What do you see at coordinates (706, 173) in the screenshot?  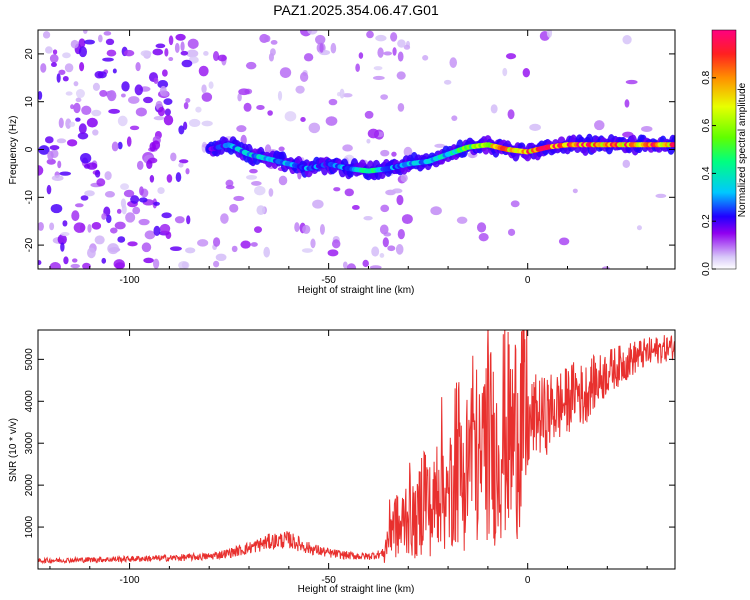 I see `colorbar-tick-label: 0.4` at bounding box center [706, 173].